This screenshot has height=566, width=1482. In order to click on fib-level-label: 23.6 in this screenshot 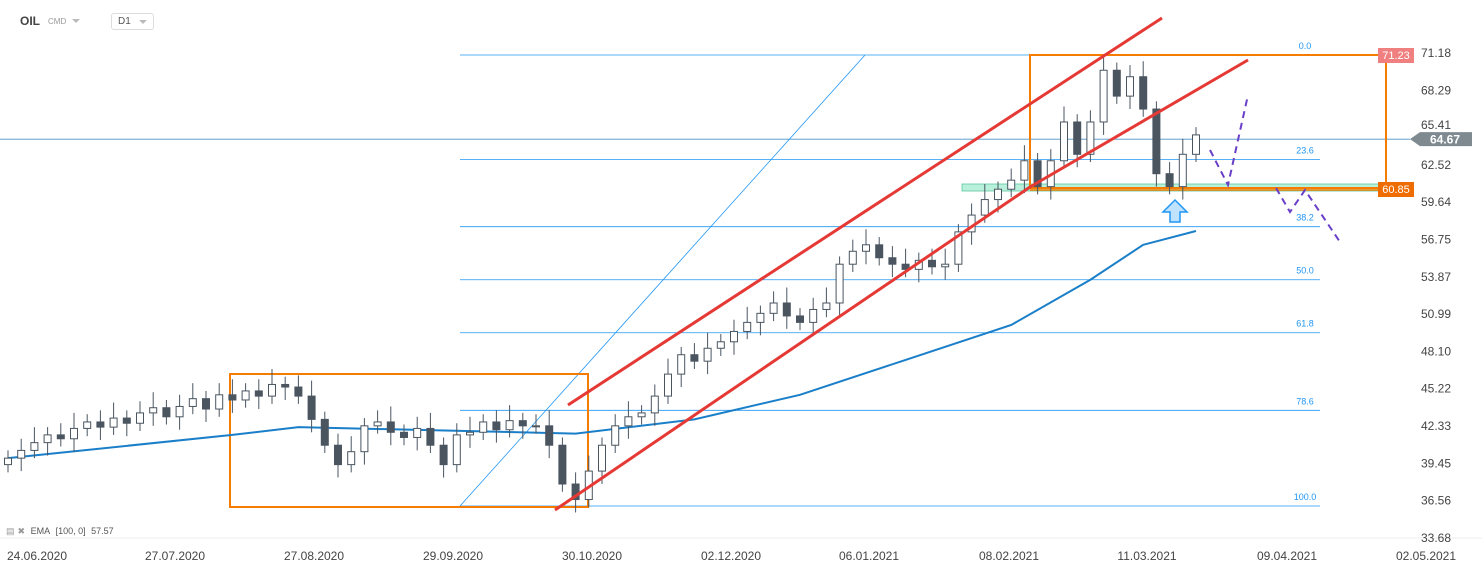, I will do `click(1305, 150)`.